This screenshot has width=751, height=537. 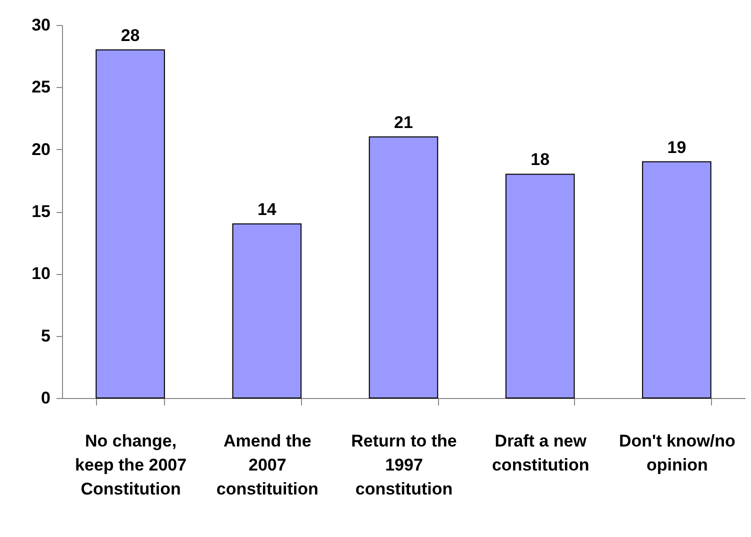 I want to click on y-tick-label: 25, so click(x=41, y=87).